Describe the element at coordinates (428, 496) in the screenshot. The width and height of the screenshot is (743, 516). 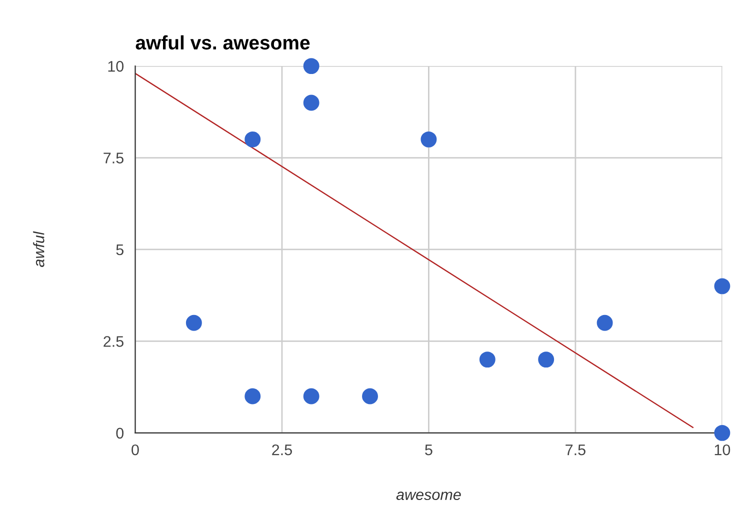
I see `x-axis-title: awesome` at that location.